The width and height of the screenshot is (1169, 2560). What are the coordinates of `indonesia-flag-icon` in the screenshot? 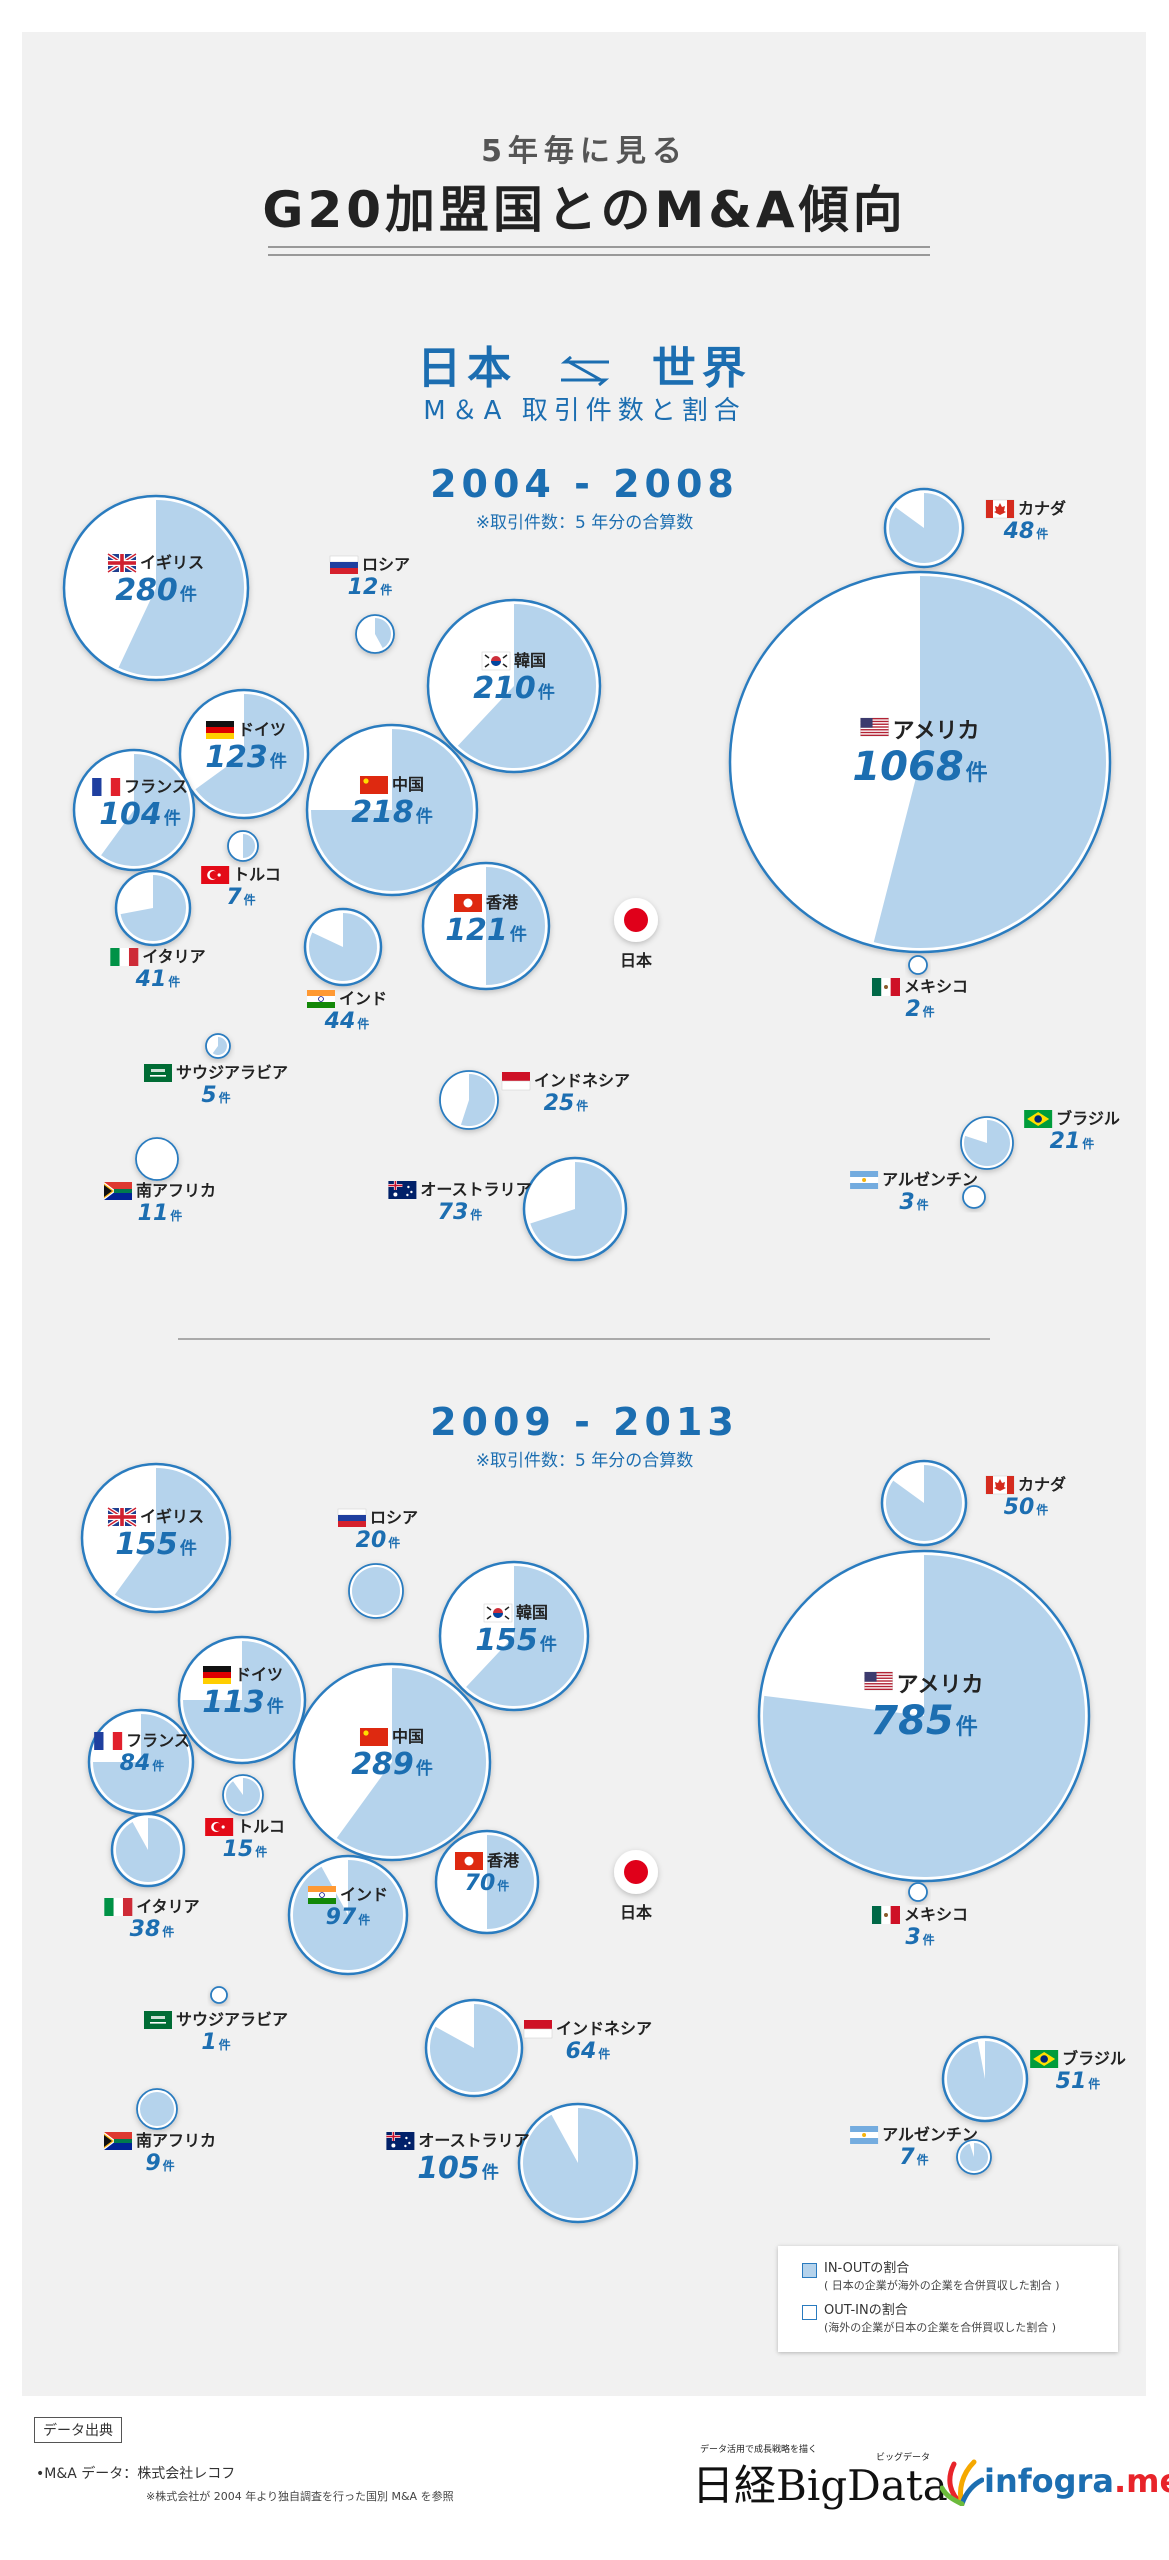 It's located at (516, 1081).